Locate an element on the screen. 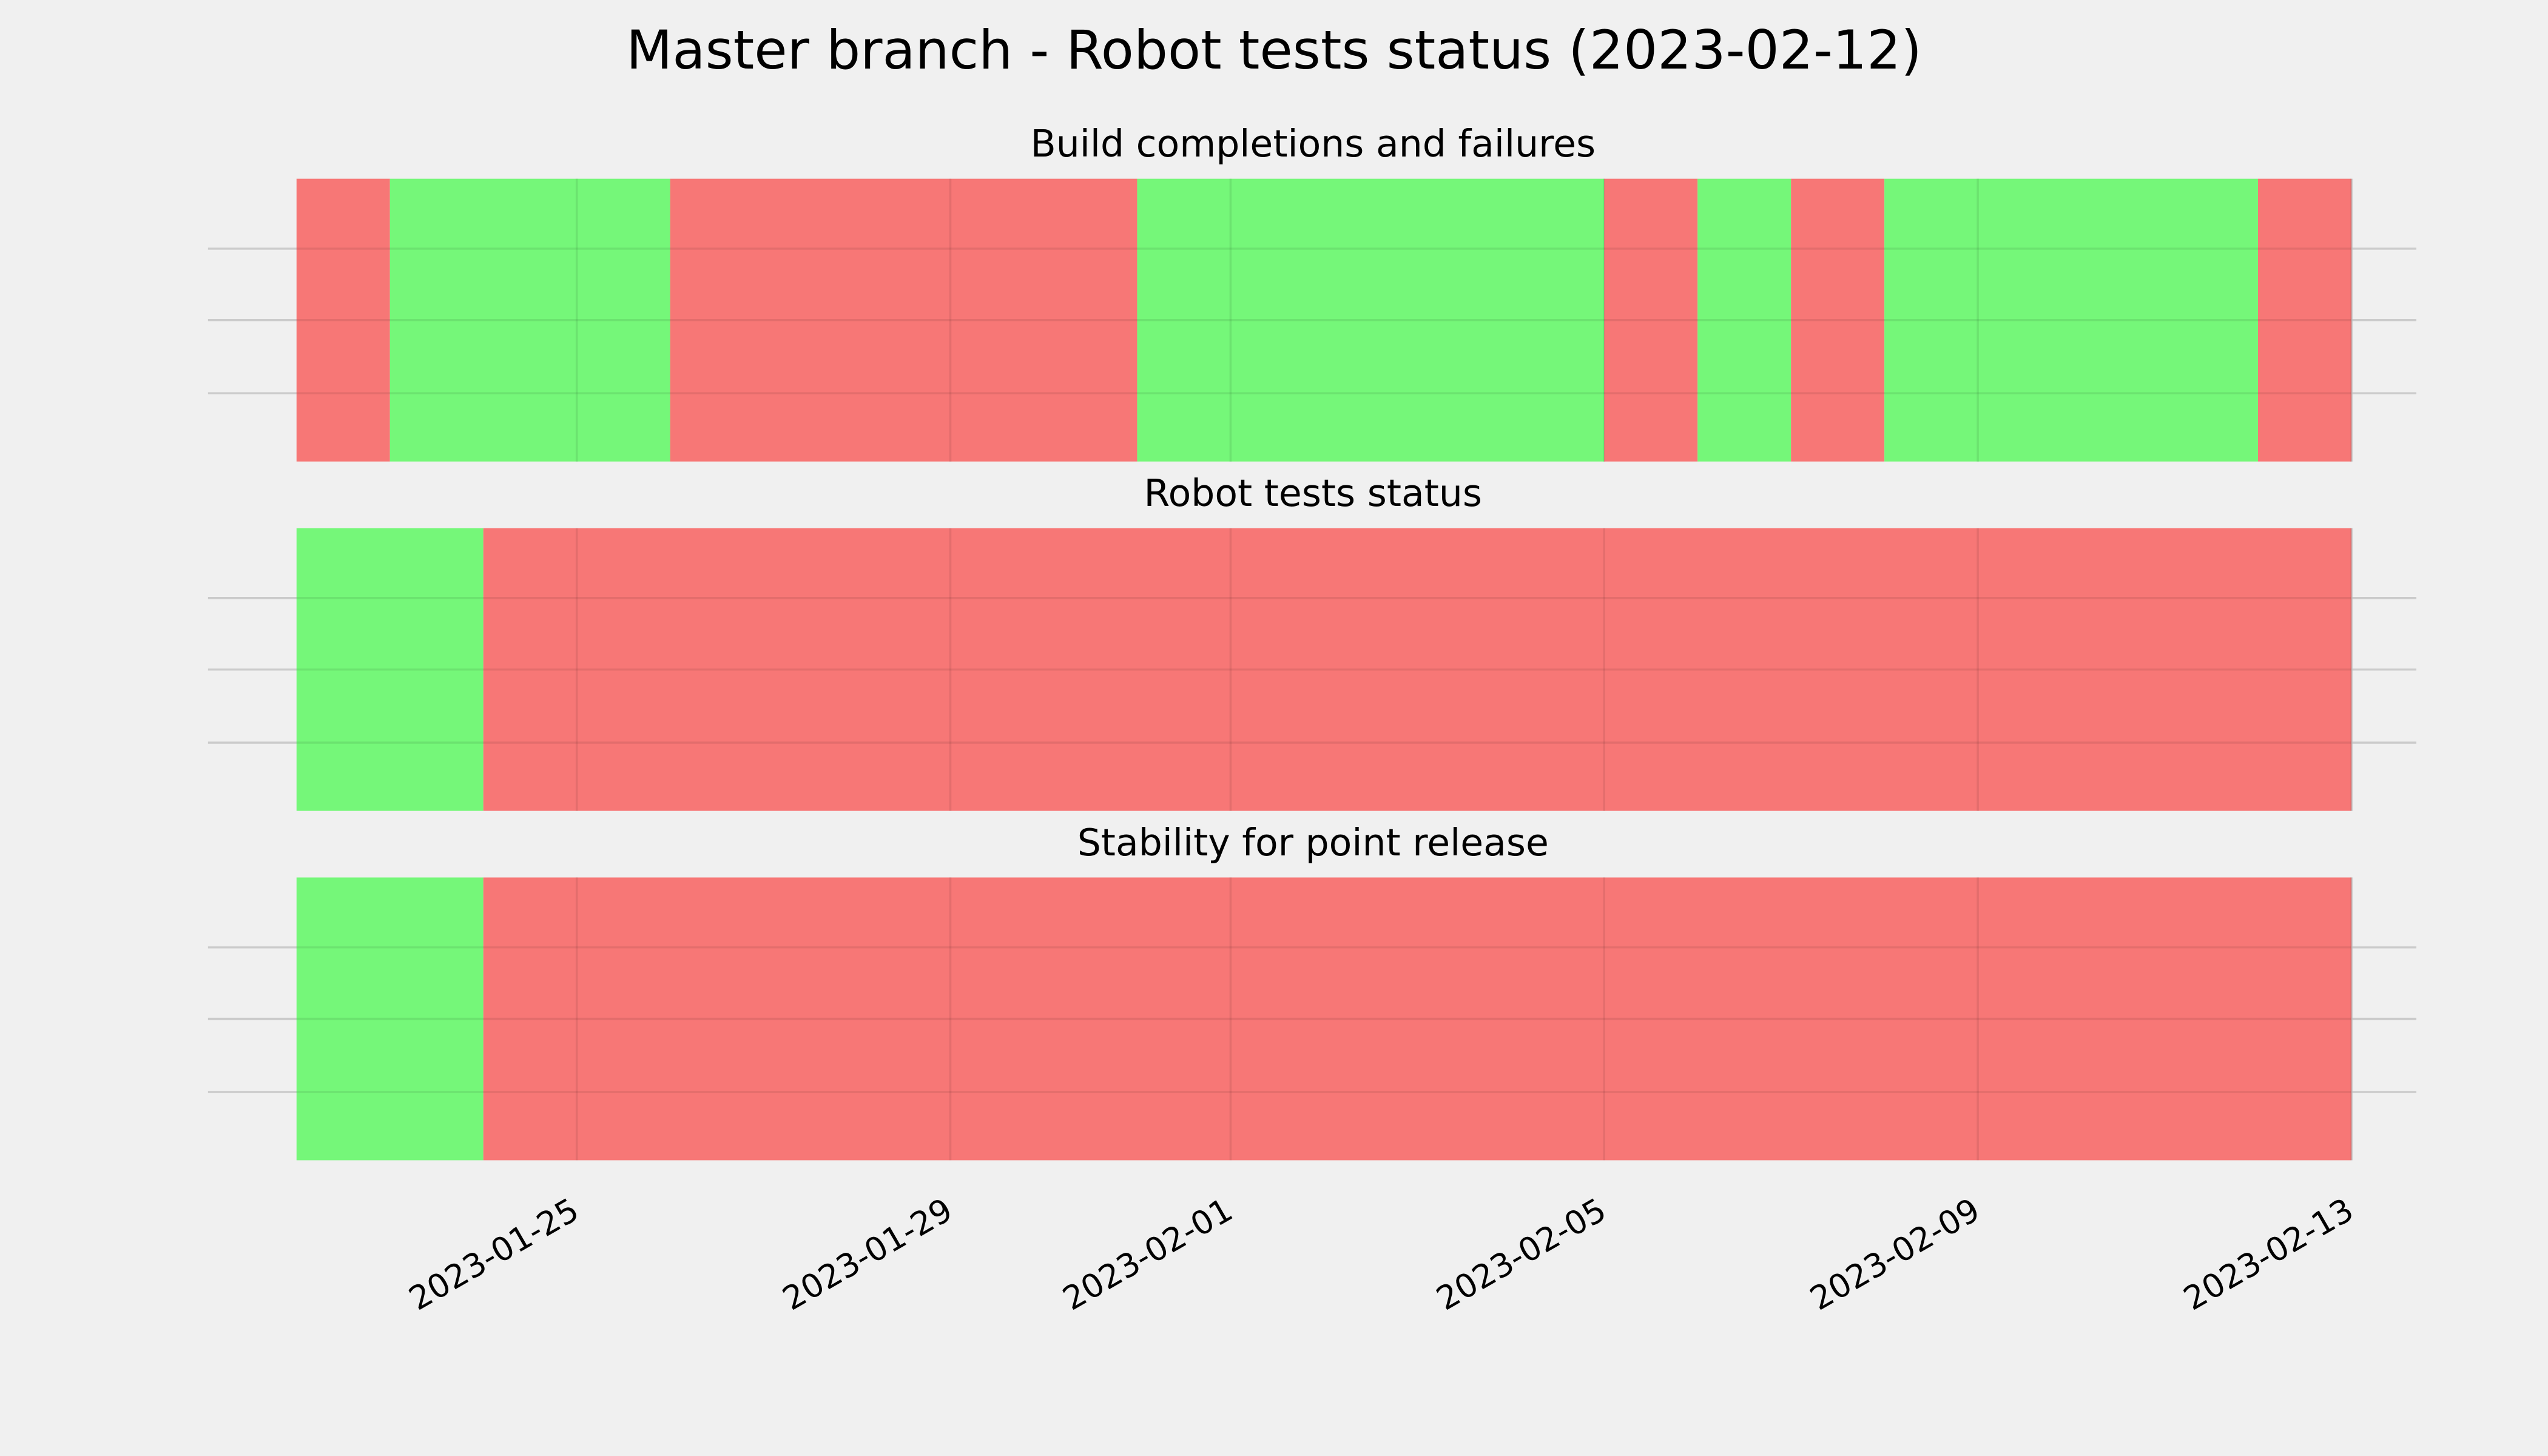  panel-title: Build completions and failures is located at coordinates (1313, 144).